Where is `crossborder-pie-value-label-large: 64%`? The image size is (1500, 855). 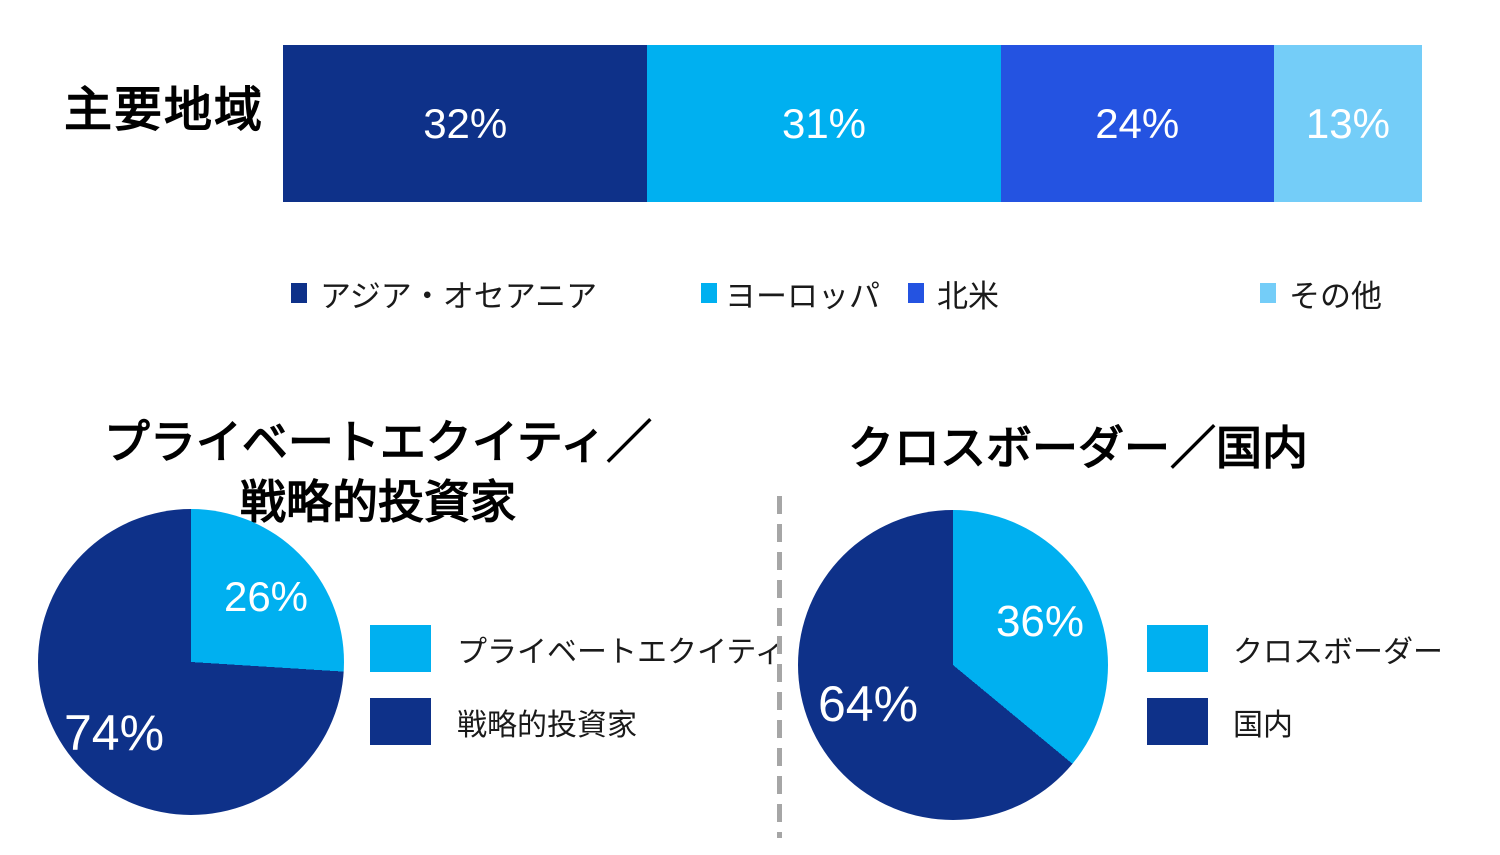
crossborder-pie-value-label-large: 64% is located at coordinates (868, 704).